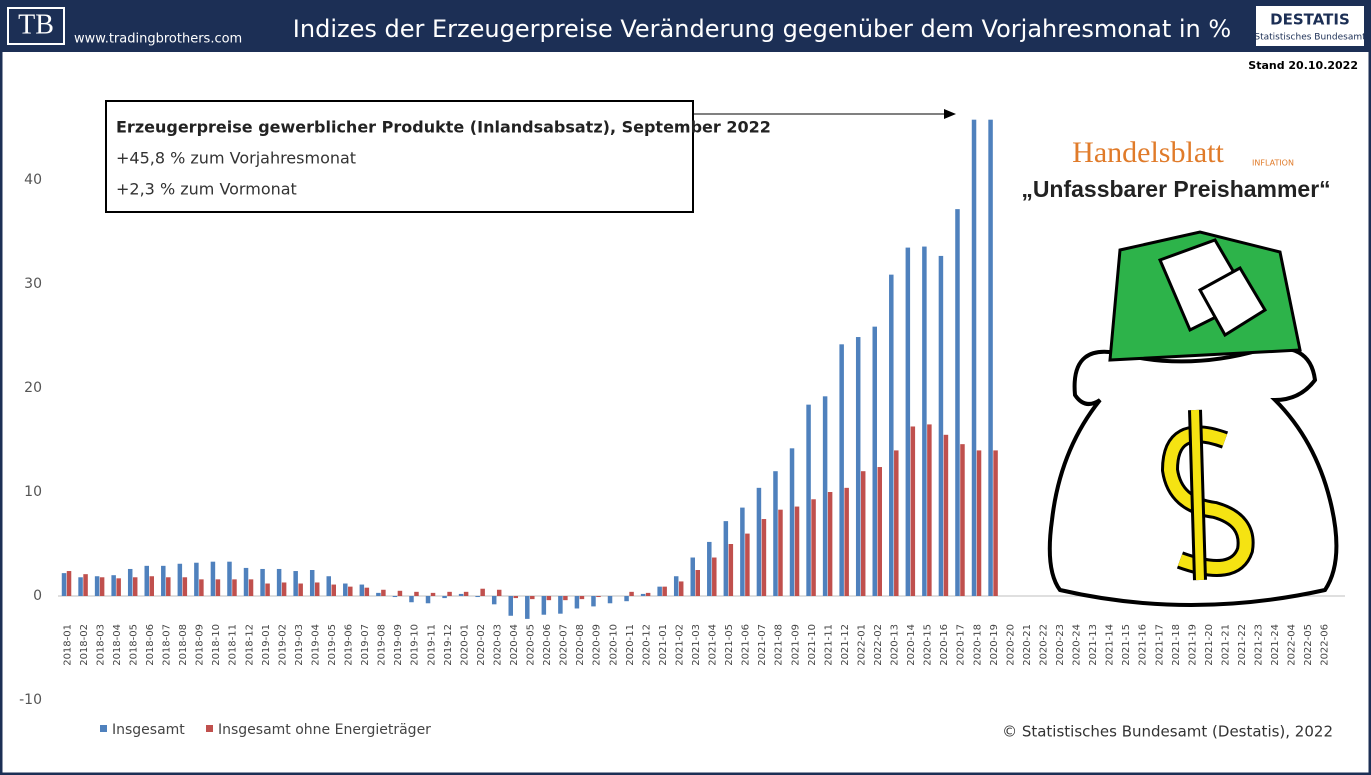 The height and width of the screenshot is (775, 1371). What do you see at coordinates (944, 645) in the screenshot?
I see `x-tick-label: 2020-16` at bounding box center [944, 645].